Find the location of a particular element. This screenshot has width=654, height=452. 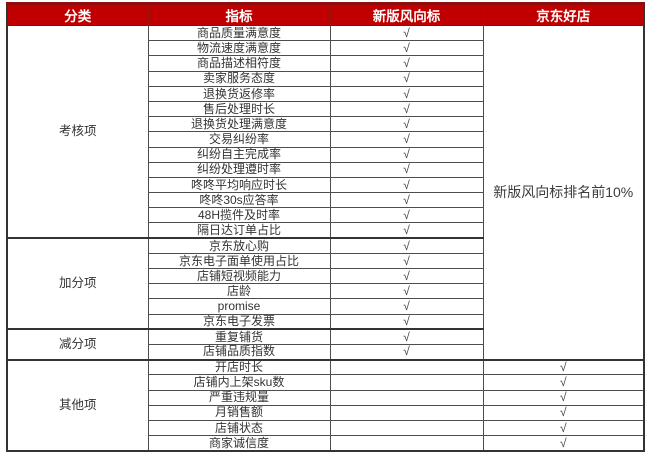

header-category: 分类 is located at coordinates (77, 14).